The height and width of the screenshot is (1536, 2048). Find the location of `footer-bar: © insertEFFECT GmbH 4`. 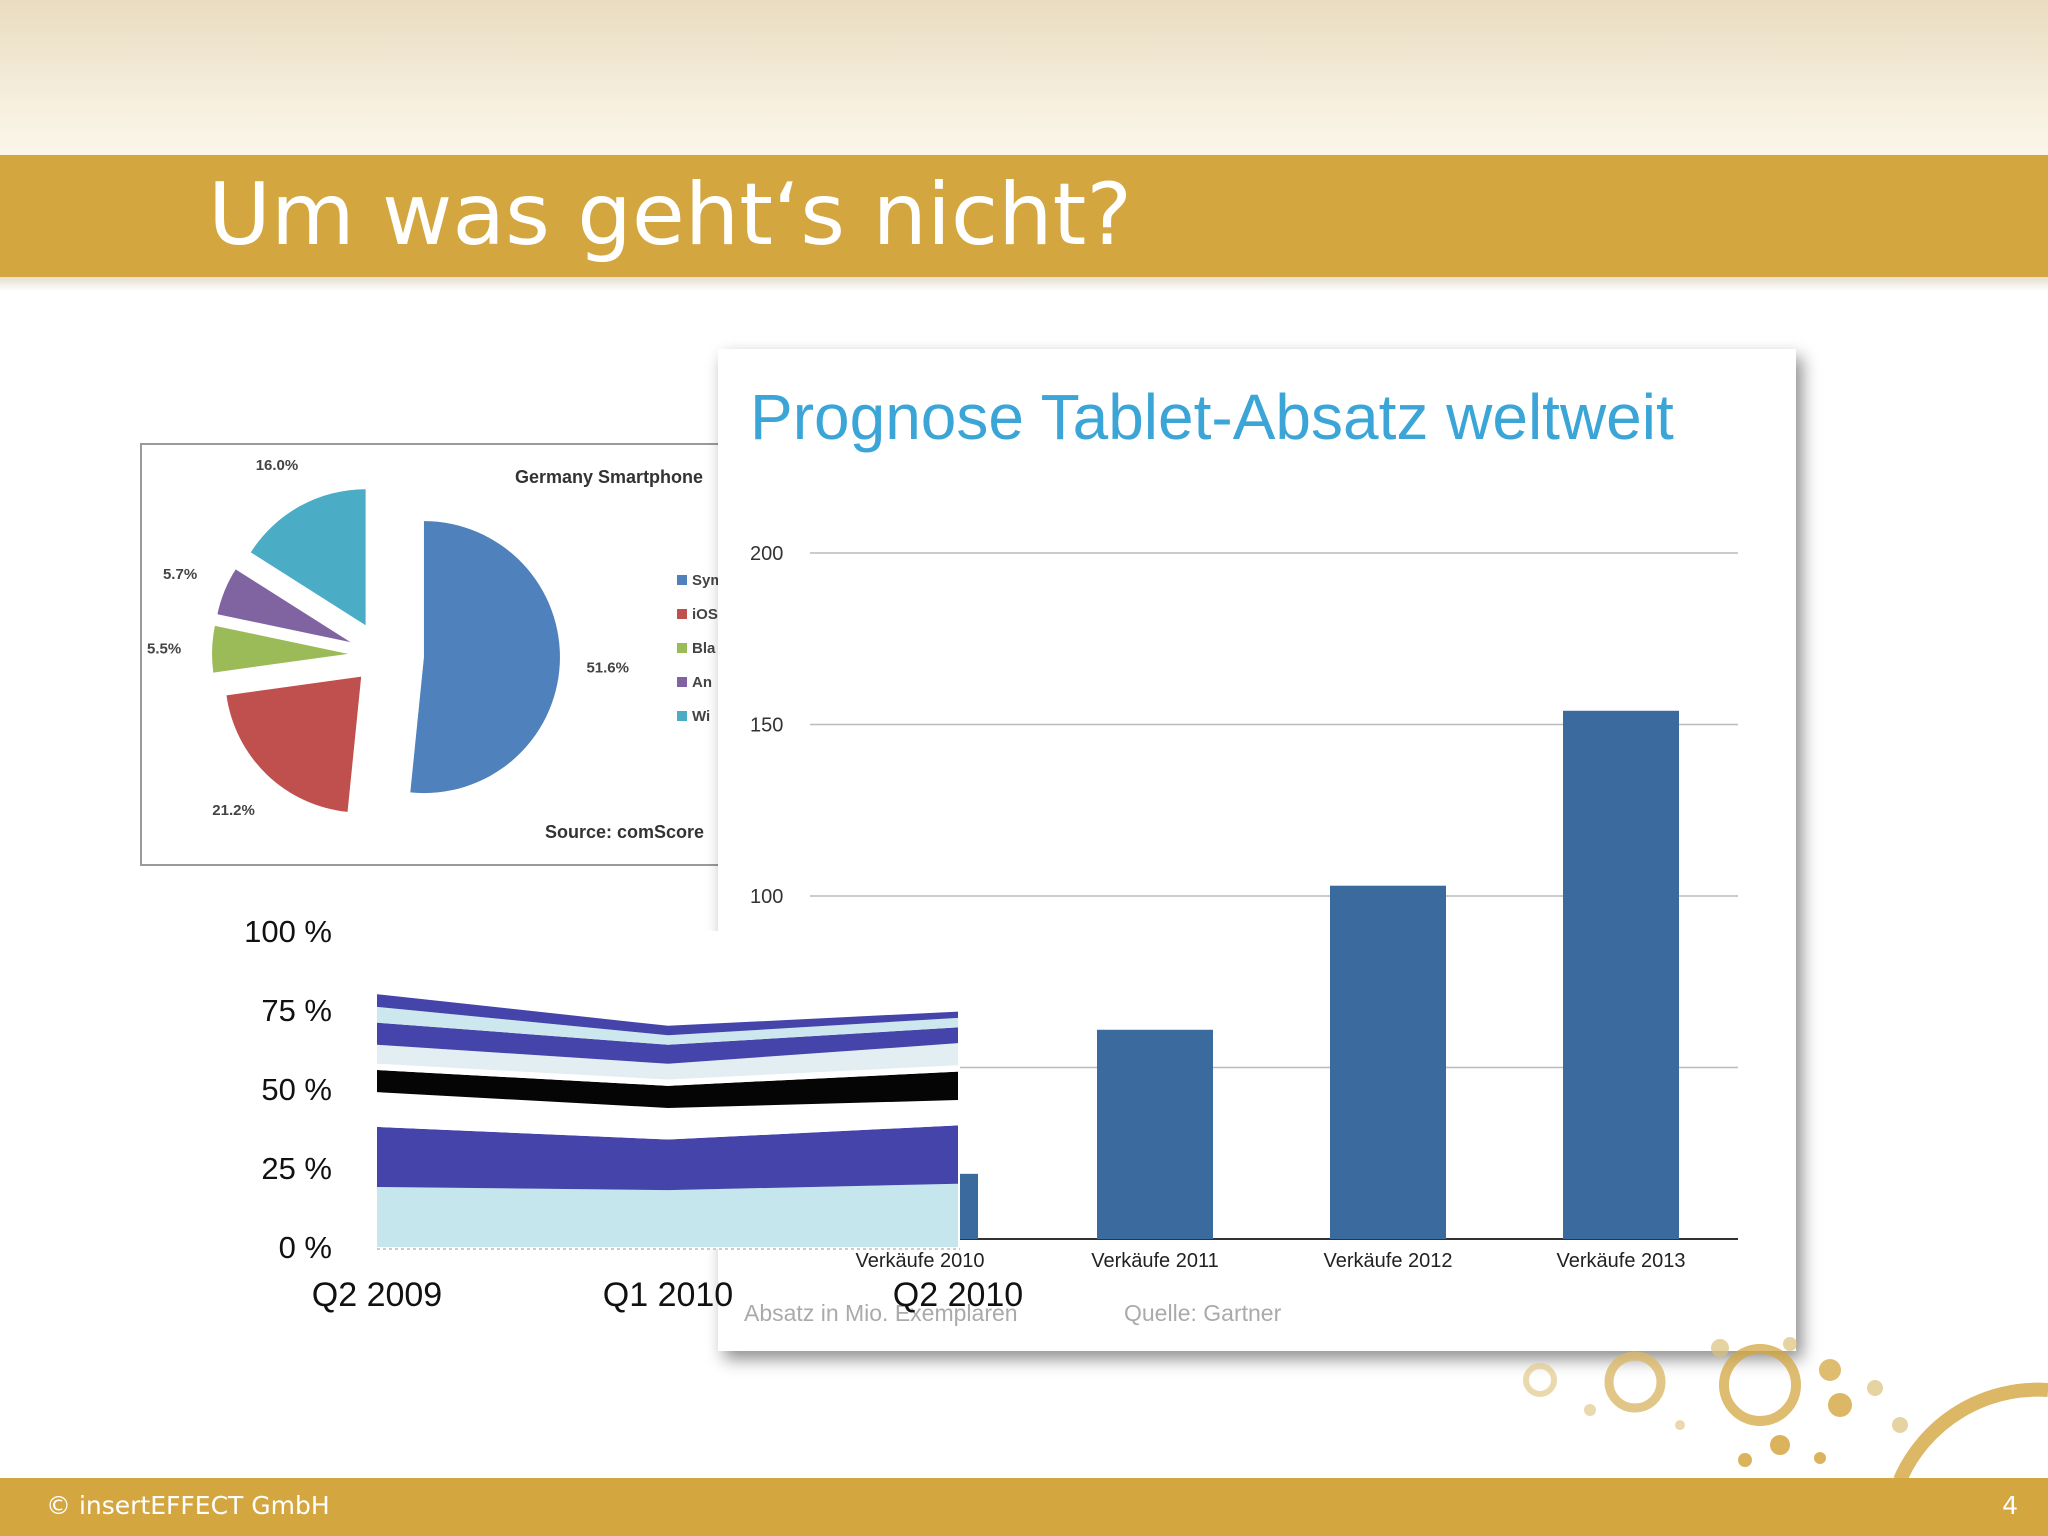

footer-bar: © insertEFFECT GmbH 4 is located at coordinates (1024, 1507).